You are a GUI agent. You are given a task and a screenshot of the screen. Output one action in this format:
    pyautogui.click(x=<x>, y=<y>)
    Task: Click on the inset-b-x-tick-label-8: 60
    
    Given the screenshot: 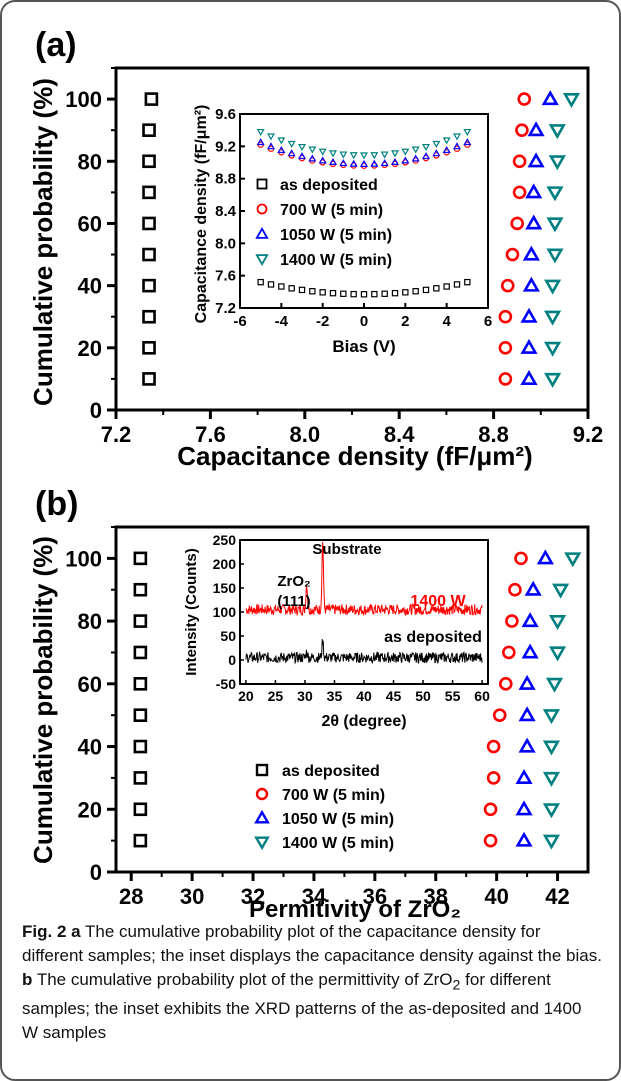 What is the action you would take?
    pyautogui.click(x=482, y=696)
    